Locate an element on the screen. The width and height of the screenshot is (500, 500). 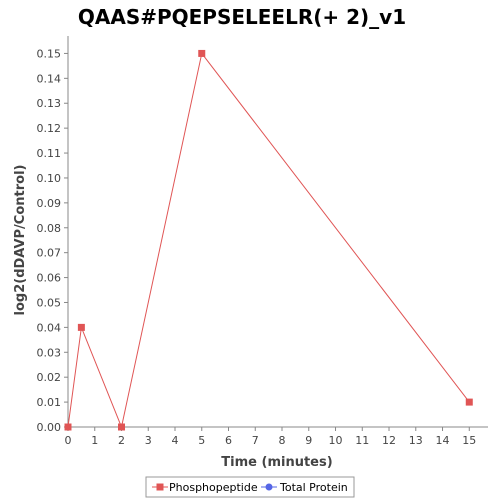
y-tick-label: 0.05 is located at coordinates (49, 302).